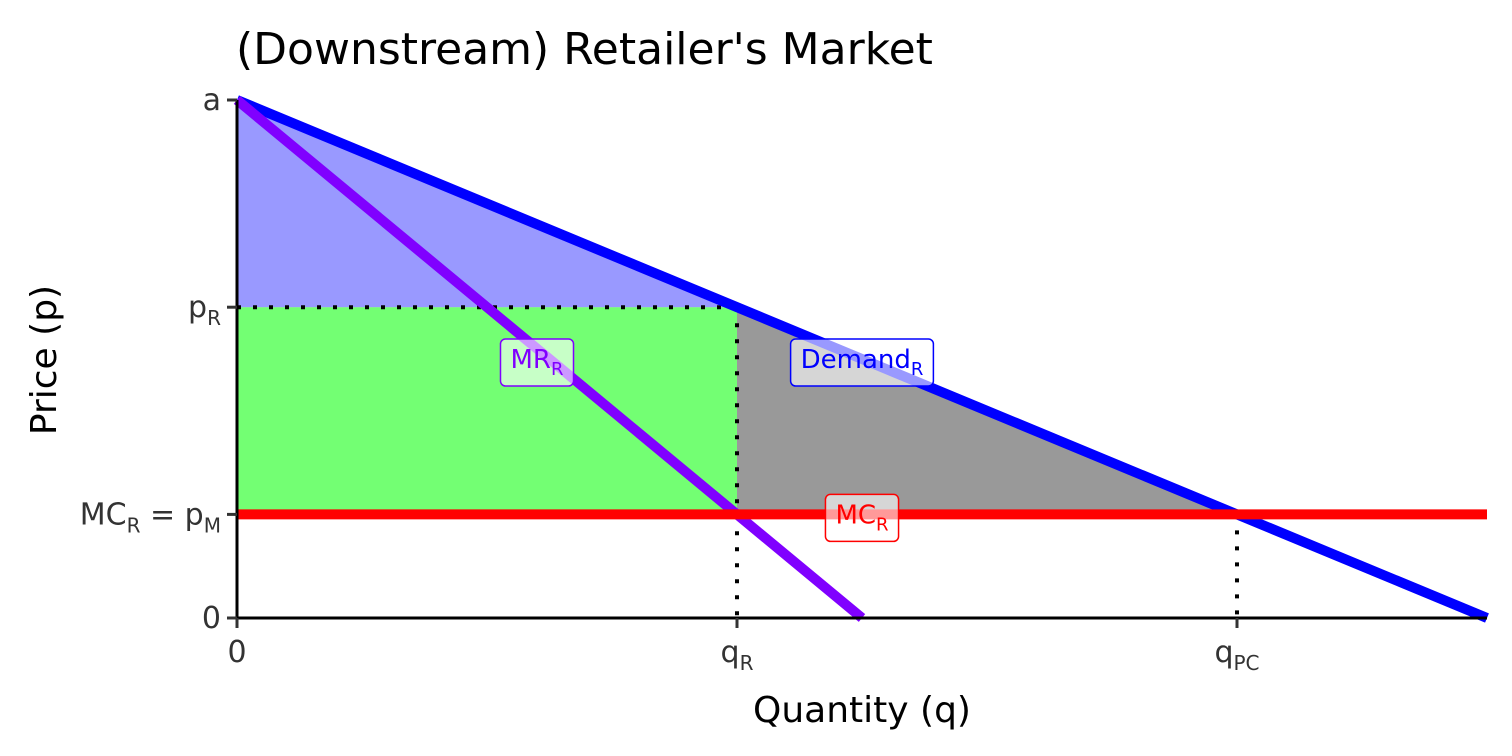 The image size is (1512, 756). What do you see at coordinates (204, 310) in the screenshot?
I see `y-tick-label: pR` at bounding box center [204, 310].